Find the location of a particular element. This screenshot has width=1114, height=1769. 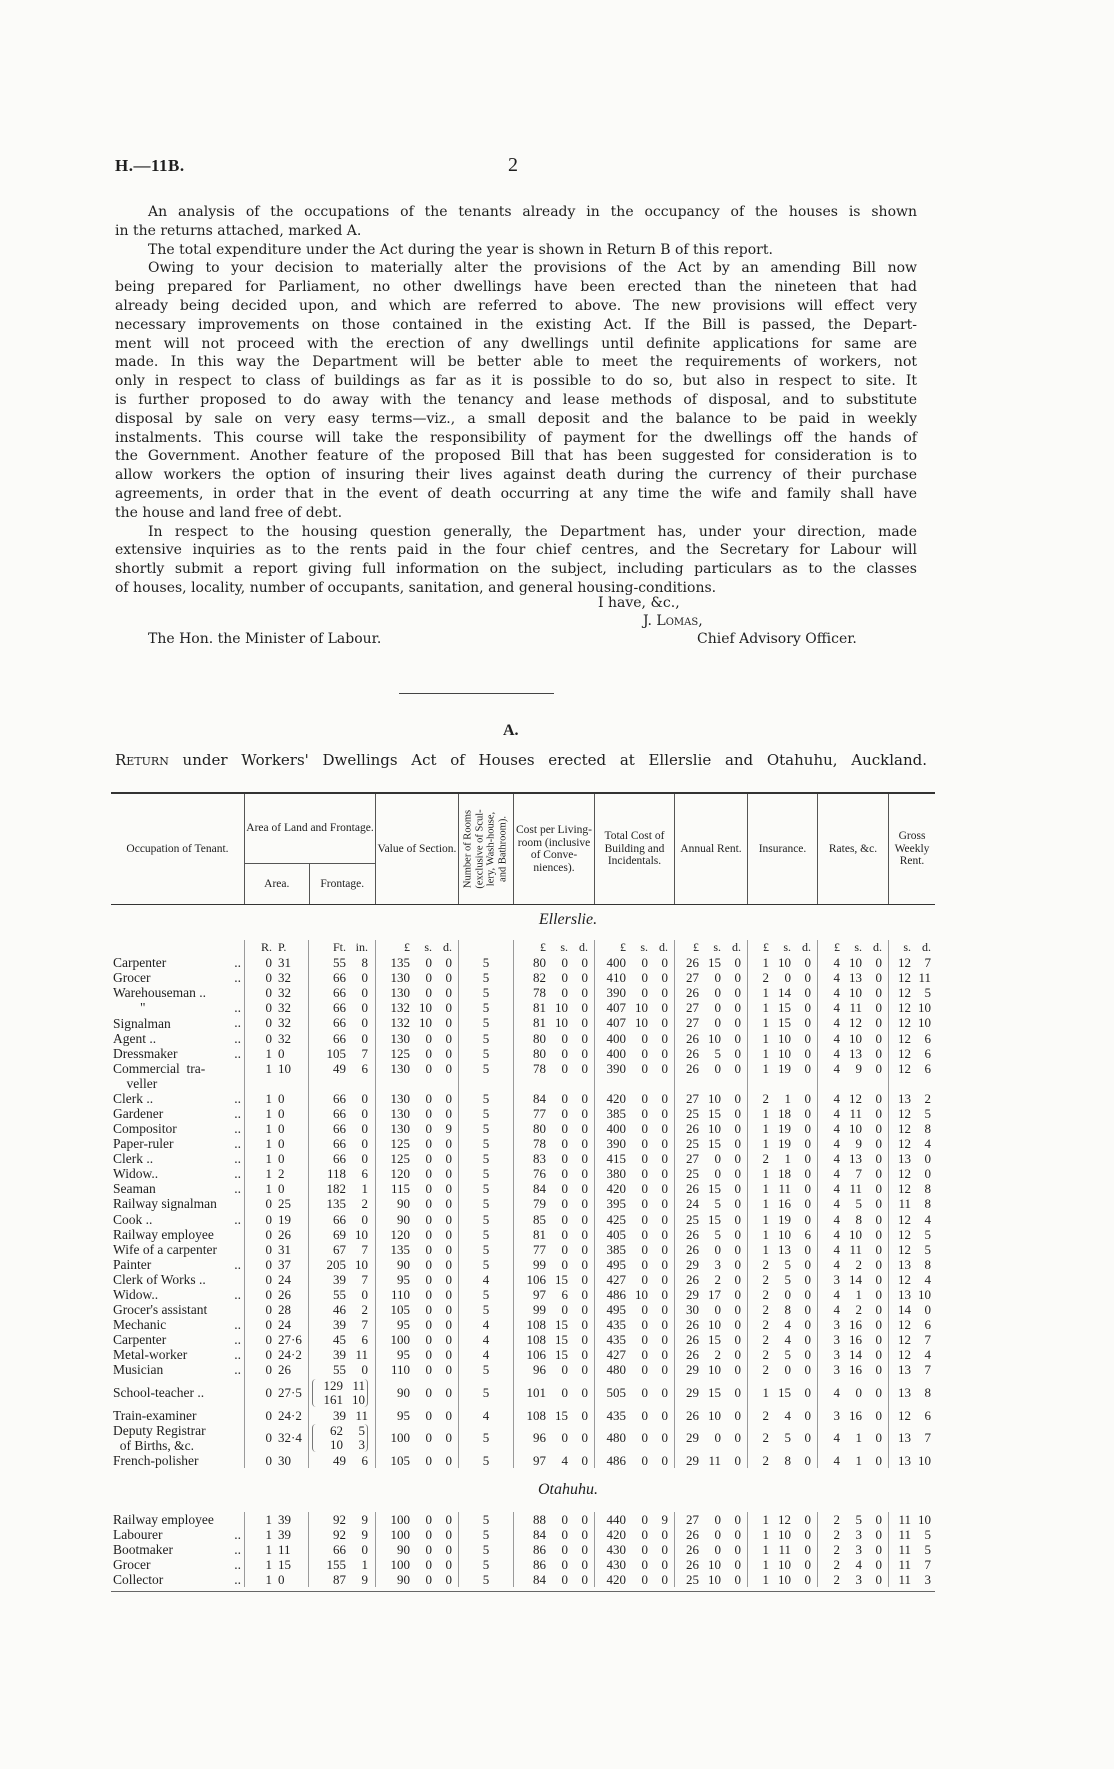

frontage-value: 66 0 is located at coordinates (343, 1022).